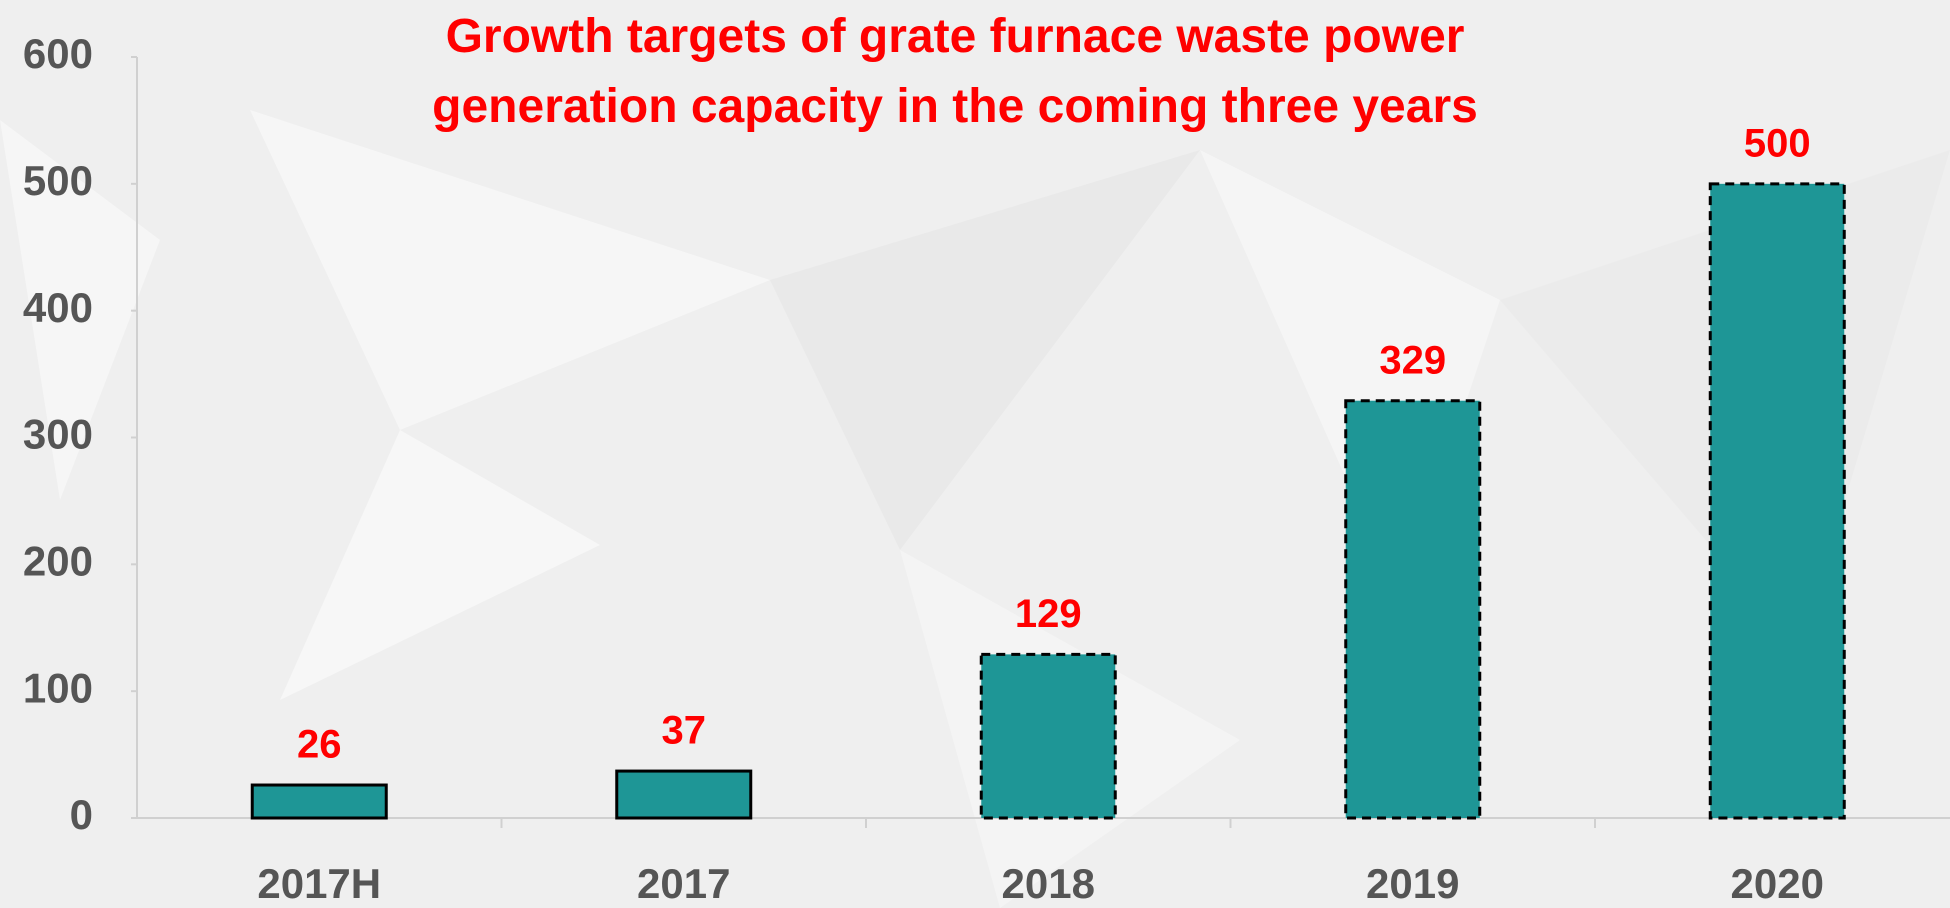 This screenshot has height=908, width=1950. Describe the element at coordinates (1048, 614) in the screenshot. I see `value-label: 129` at that location.